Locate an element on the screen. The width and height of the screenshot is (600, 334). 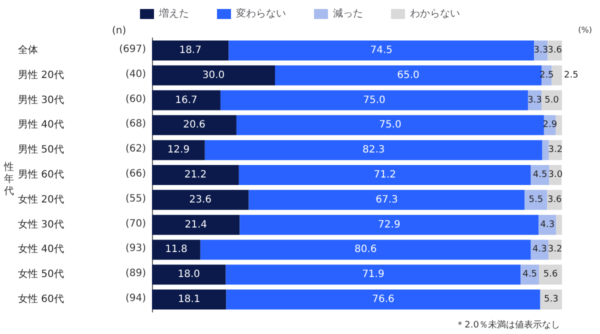
data-label: 16.7 is located at coordinates (186, 100).